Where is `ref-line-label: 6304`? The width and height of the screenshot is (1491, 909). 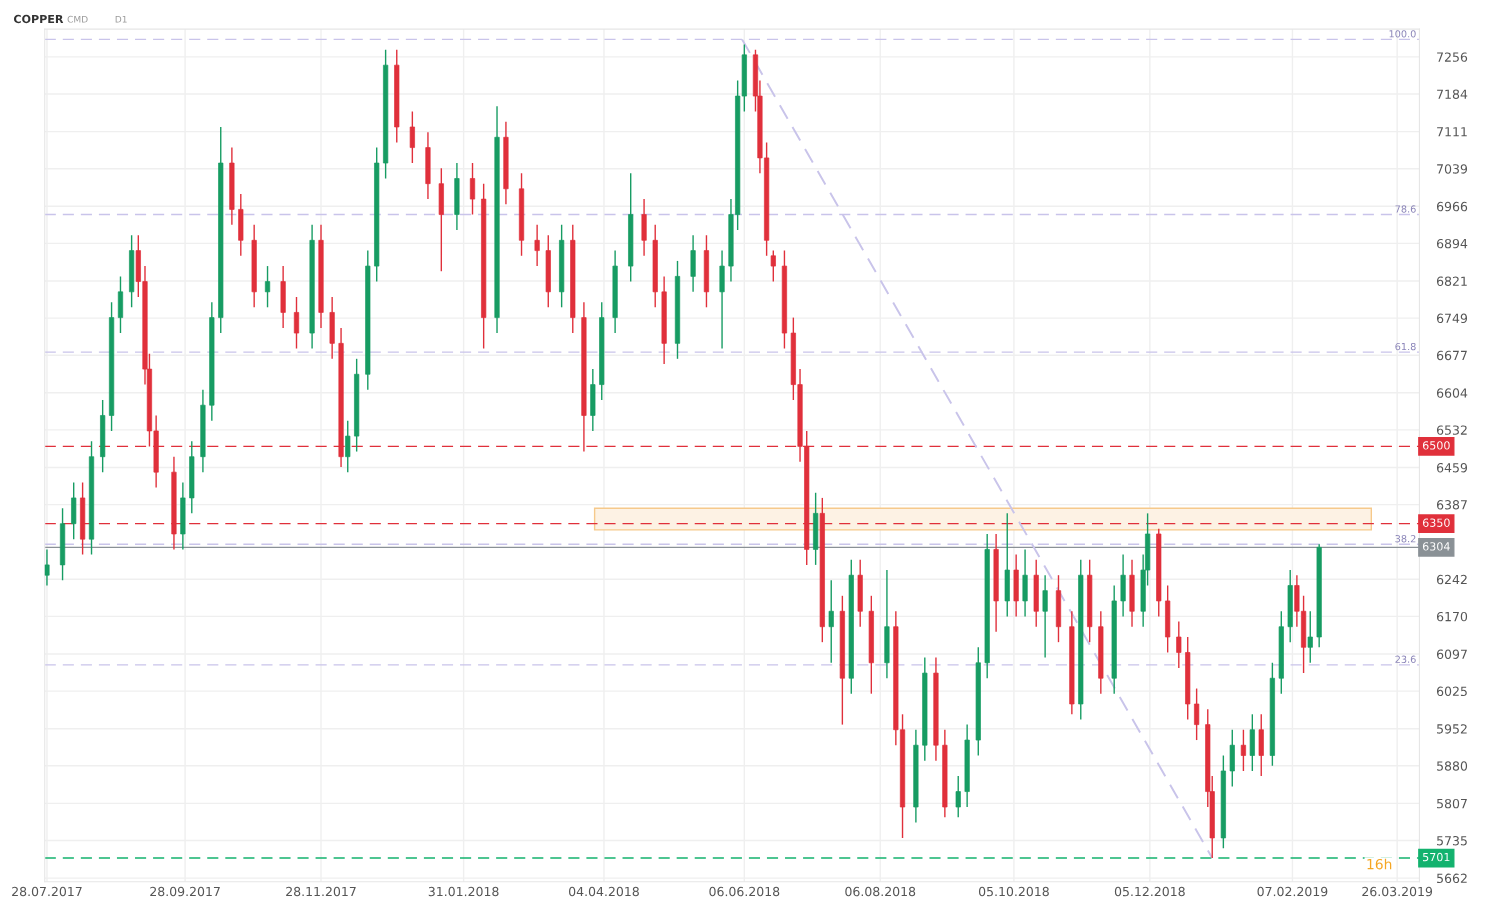
ref-line-label: 6304 is located at coordinates (1436, 546).